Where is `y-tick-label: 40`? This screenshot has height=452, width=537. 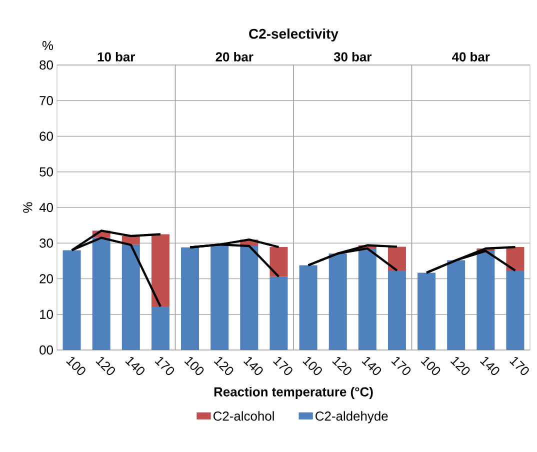 y-tick-label: 40 is located at coordinates (46, 207).